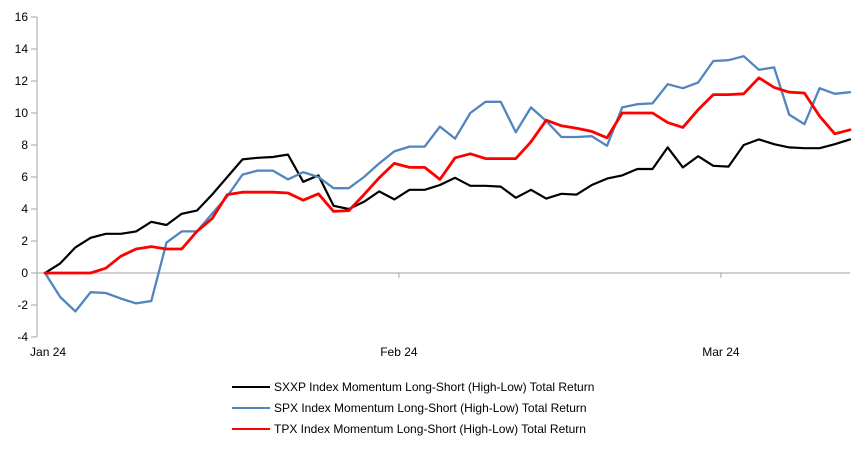  Describe the element at coordinates (22, 81) in the screenshot. I see `y-tick-label: 12` at that location.